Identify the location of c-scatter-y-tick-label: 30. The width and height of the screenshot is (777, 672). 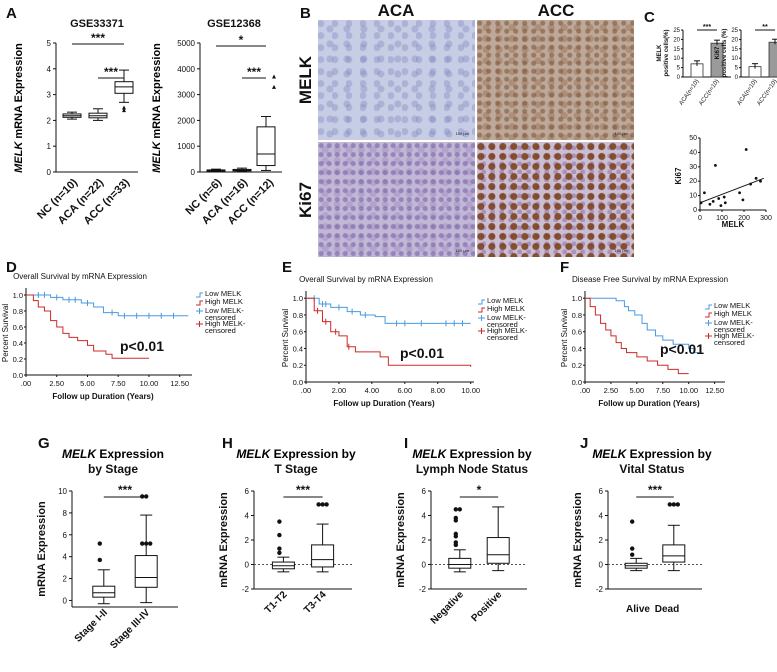
(693, 167).